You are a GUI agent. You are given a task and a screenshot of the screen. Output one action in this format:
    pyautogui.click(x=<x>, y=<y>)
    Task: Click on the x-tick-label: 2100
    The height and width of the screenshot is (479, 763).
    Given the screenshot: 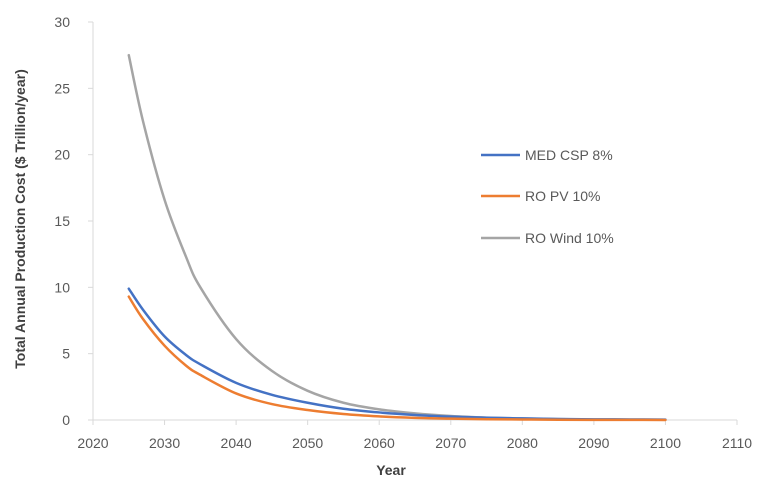 What is the action you would take?
    pyautogui.click(x=665, y=443)
    